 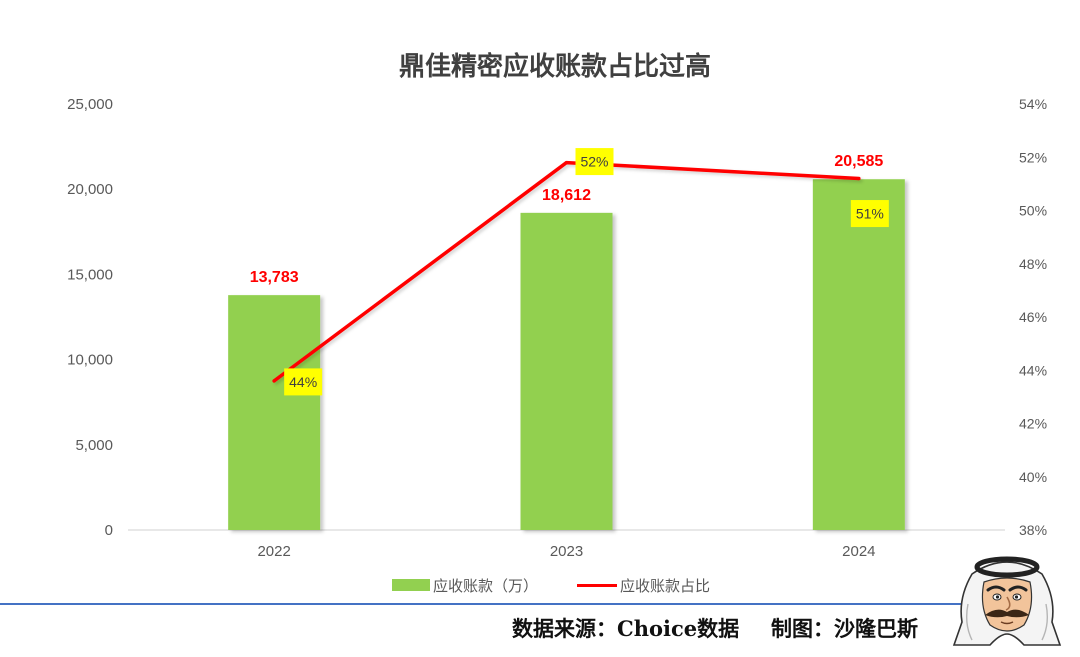 I want to click on chart-title: 鼎佳精密应收账款占比过高, so click(x=555, y=67).